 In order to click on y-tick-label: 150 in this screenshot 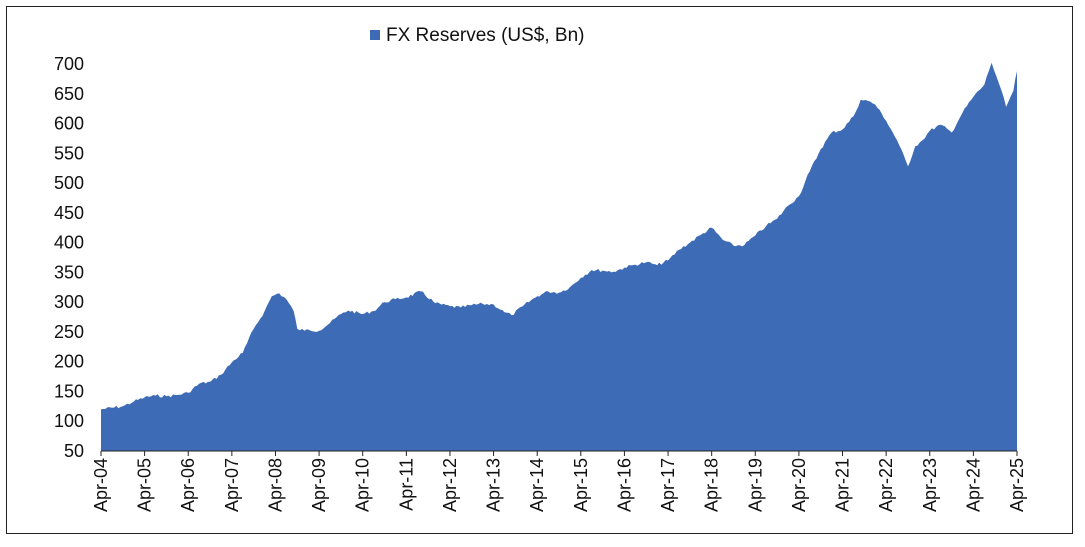, I will do `click(69, 391)`.